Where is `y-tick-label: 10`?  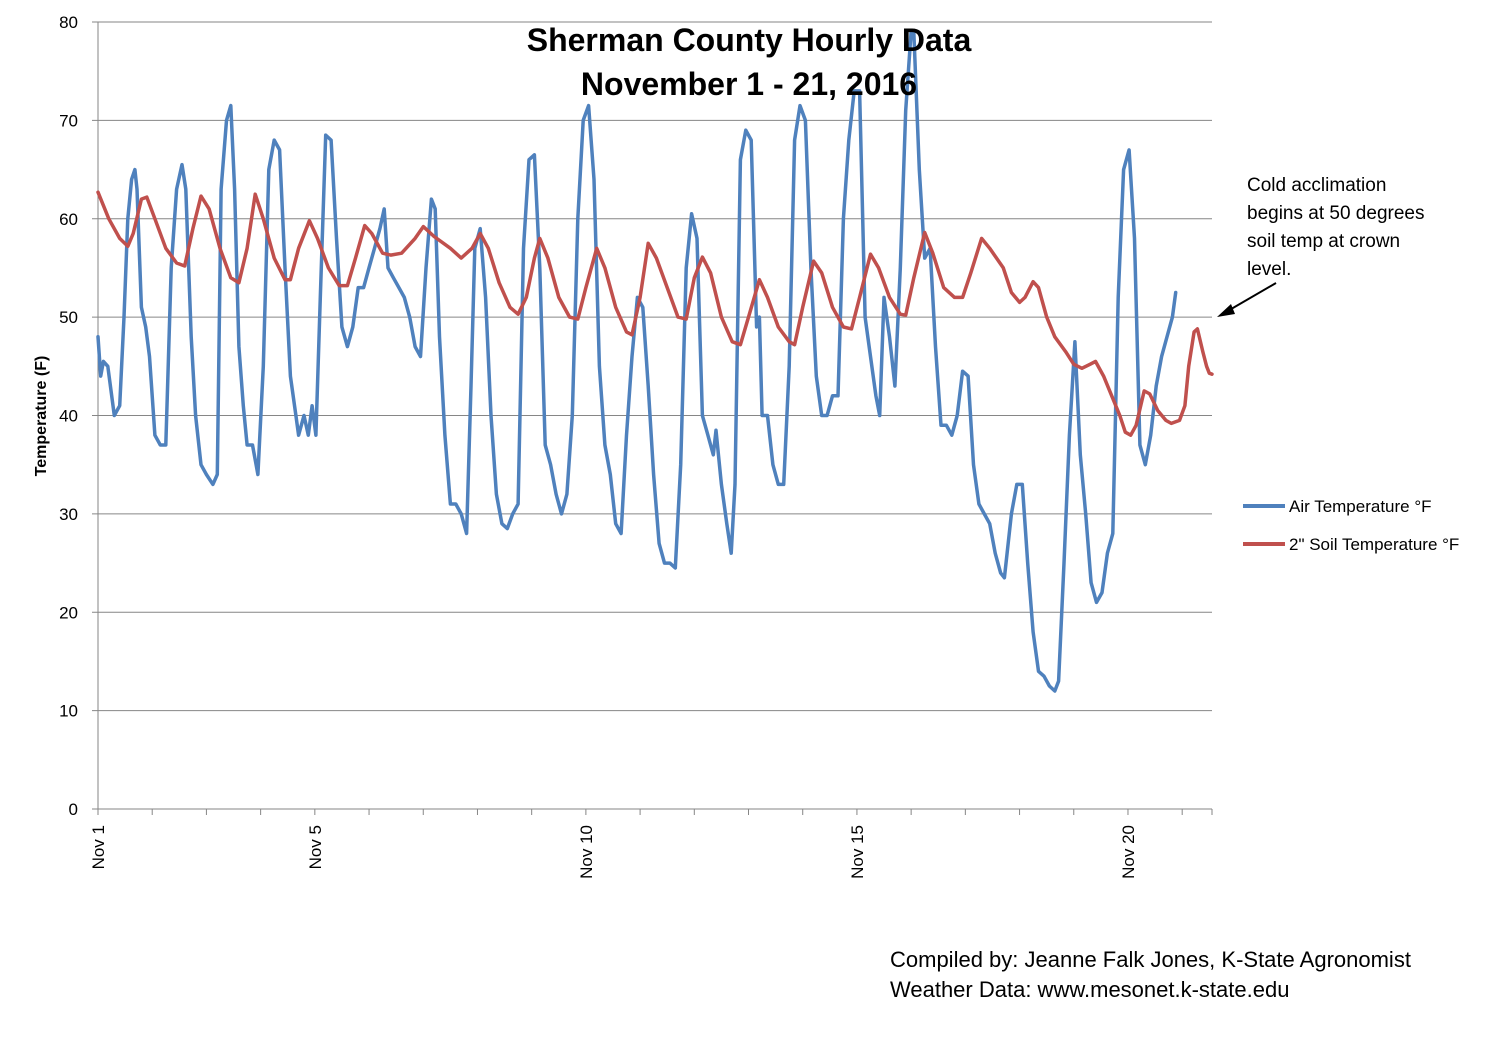 y-tick-label: 10 is located at coordinates (68, 711).